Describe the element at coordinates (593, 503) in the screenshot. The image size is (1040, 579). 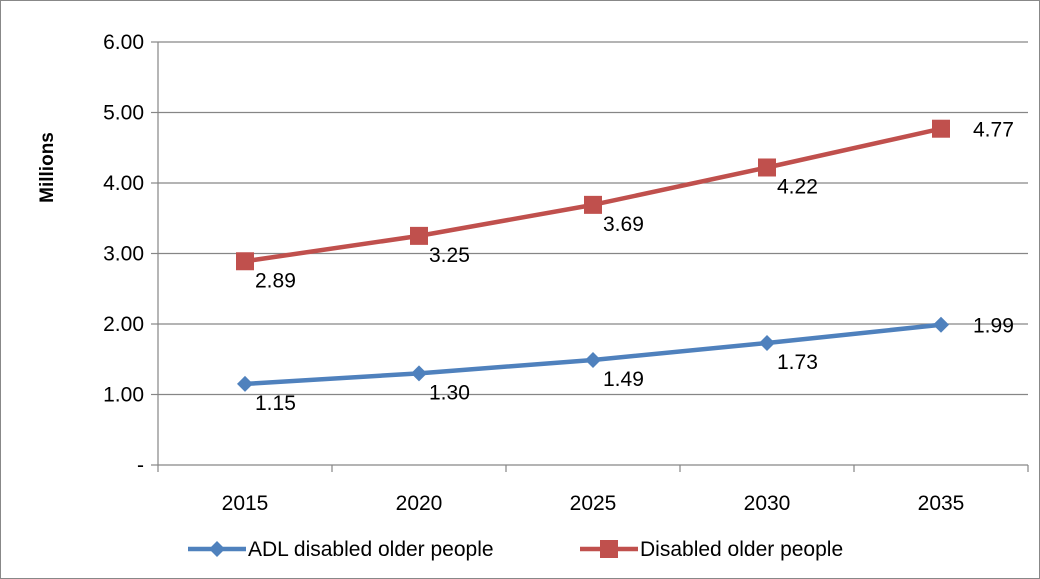
I see `x-tick-label-2025: 2025` at that location.